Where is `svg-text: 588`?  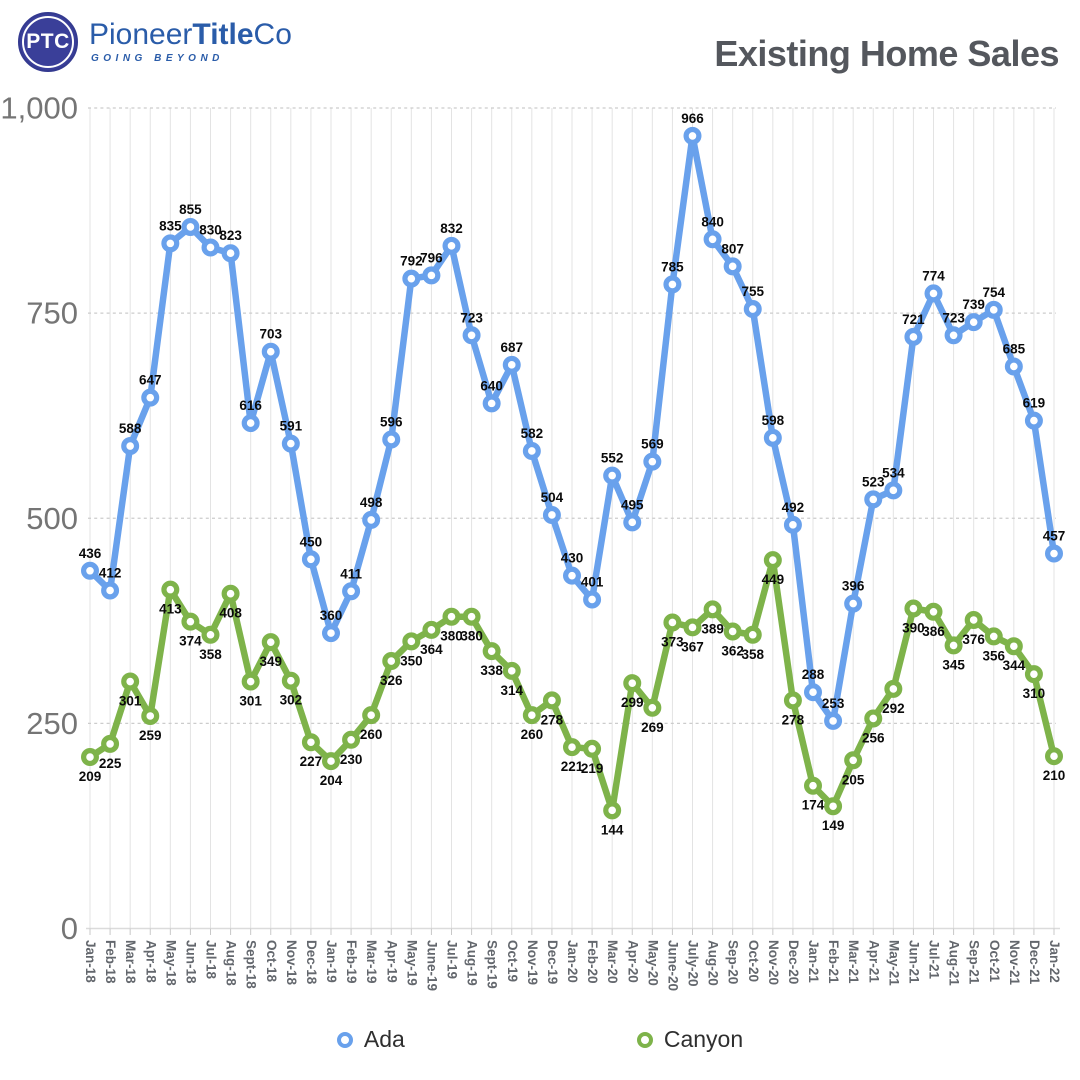 svg-text: 588 is located at coordinates (130, 428).